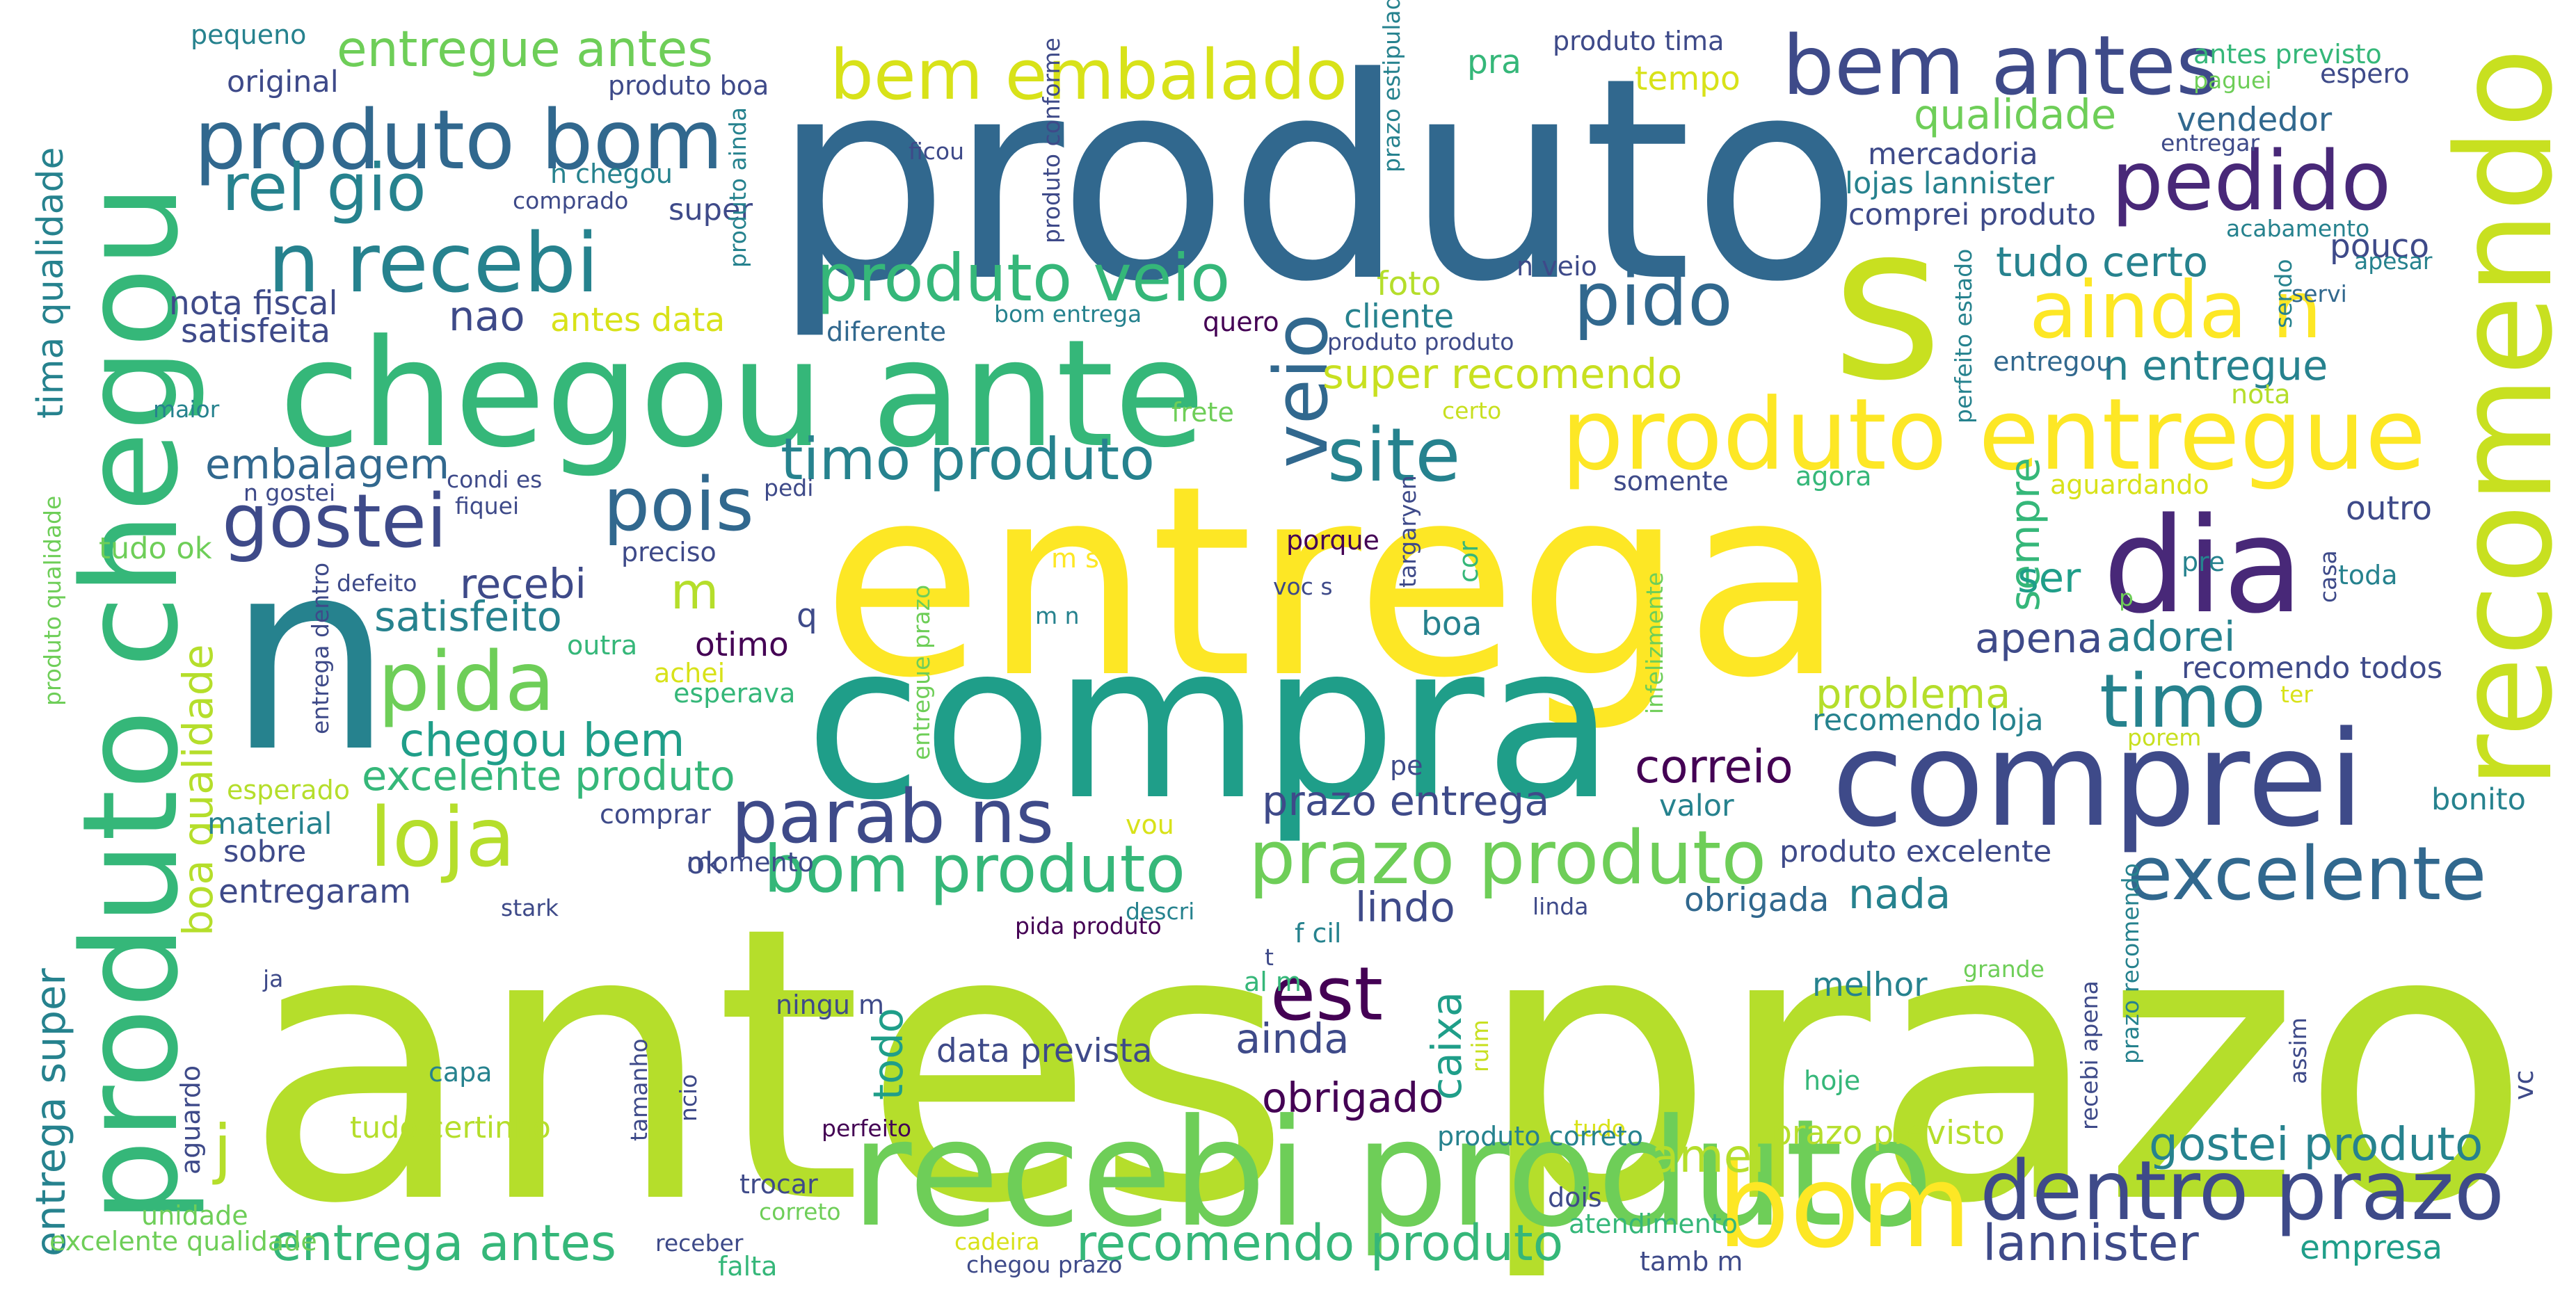  What do you see at coordinates (2129, 484) in the screenshot?
I see `word-aguardando: aguardando` at bounding box center [2129, 484].